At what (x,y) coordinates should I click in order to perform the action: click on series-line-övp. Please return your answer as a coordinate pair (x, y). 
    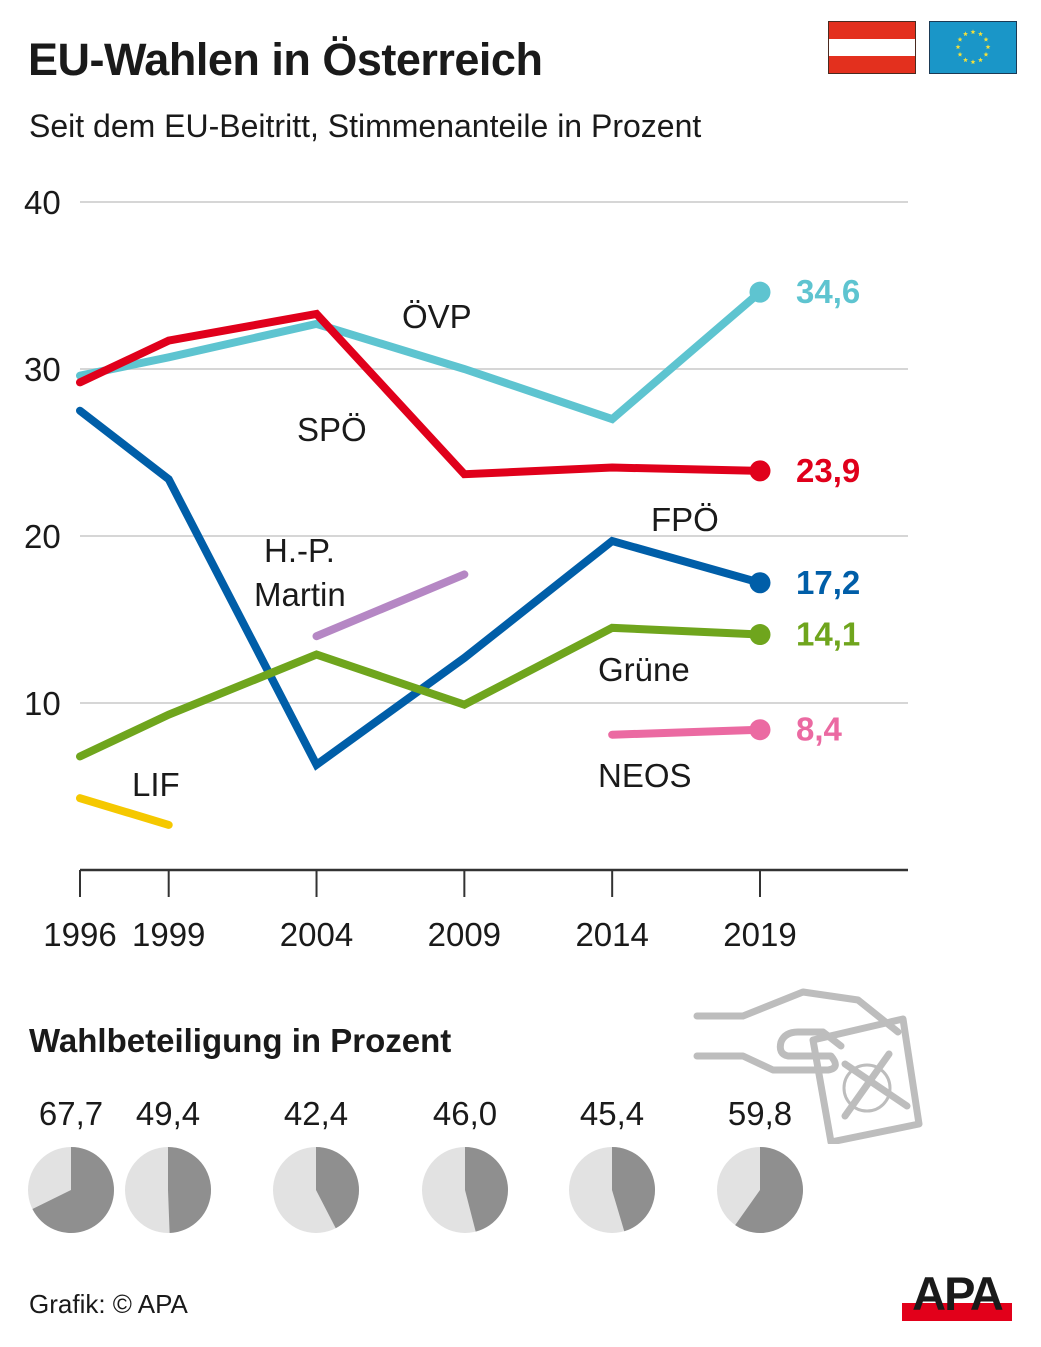
    Looking at the image, I should click on (420, 356).